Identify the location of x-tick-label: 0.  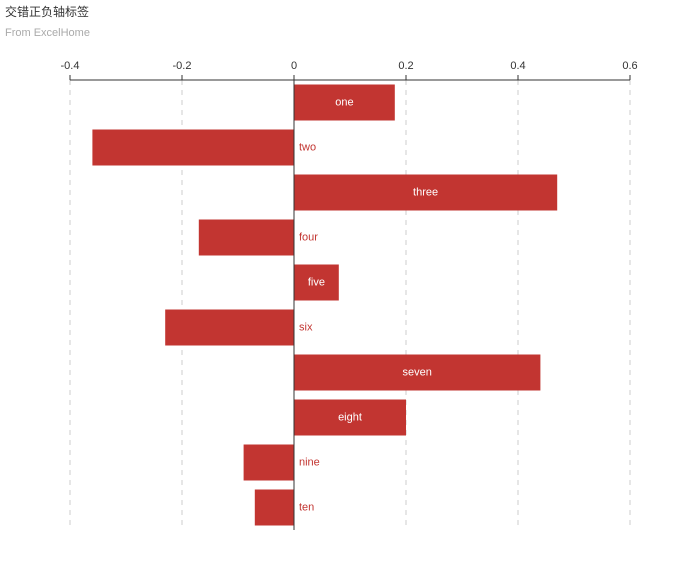
(294, 66).